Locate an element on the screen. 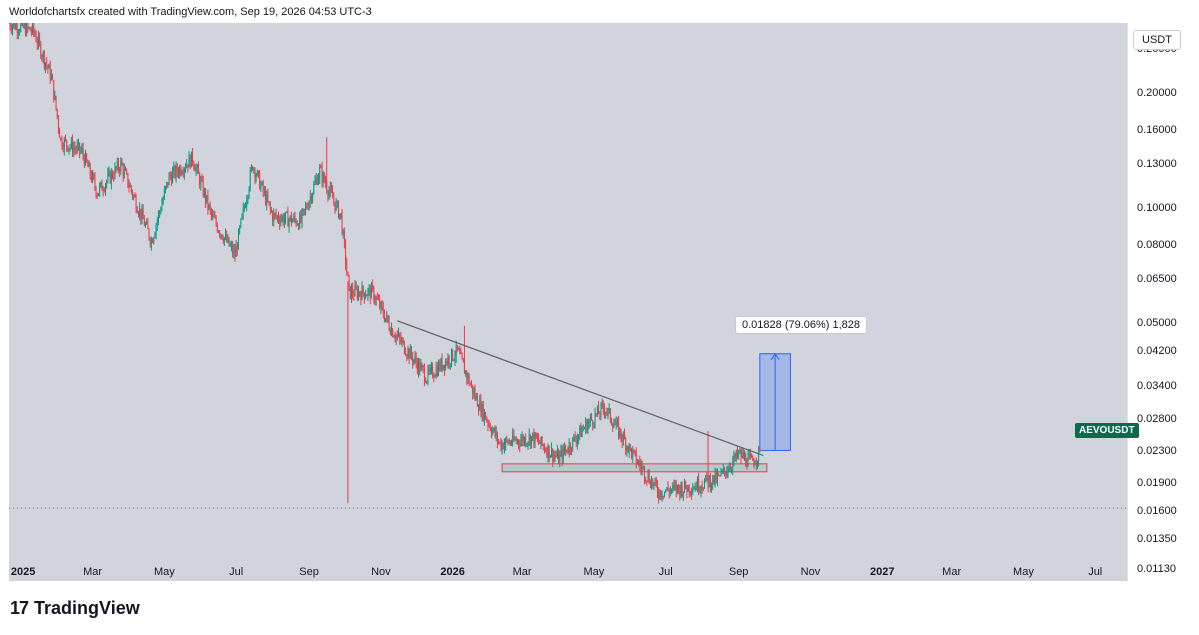 Image resolution: width=1199 pixels, height=635 pixels. price-tick-label: 0.02800 is located at coordinates (1157, 418).